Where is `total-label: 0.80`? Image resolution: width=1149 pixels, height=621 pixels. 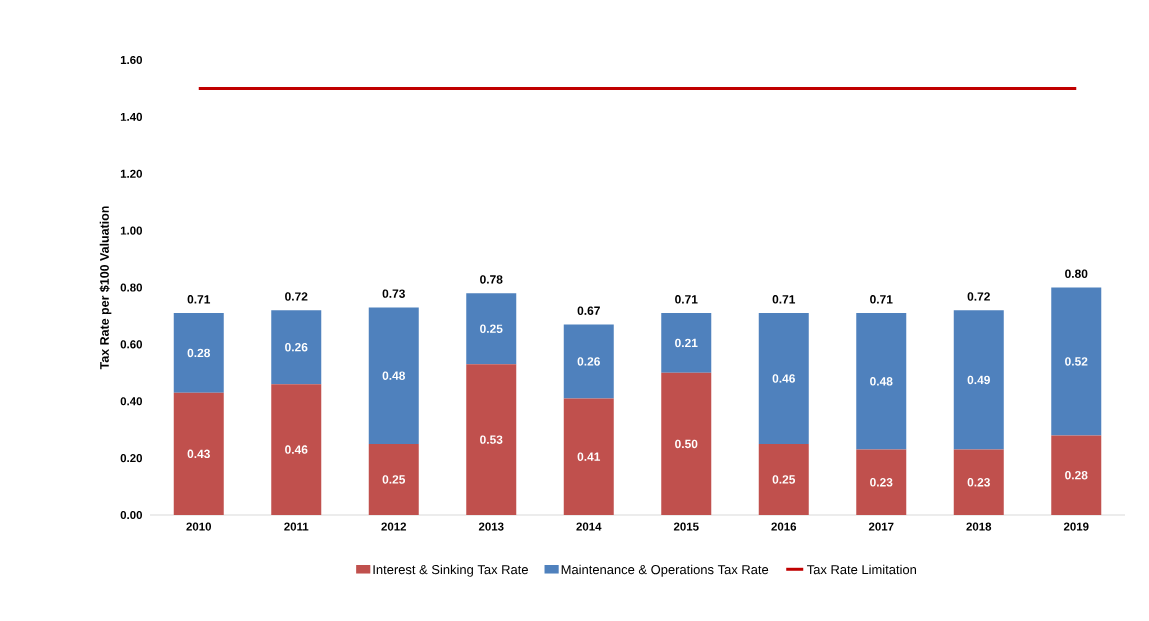
total-label: 0.80 is located at coordinates (1076, 273).